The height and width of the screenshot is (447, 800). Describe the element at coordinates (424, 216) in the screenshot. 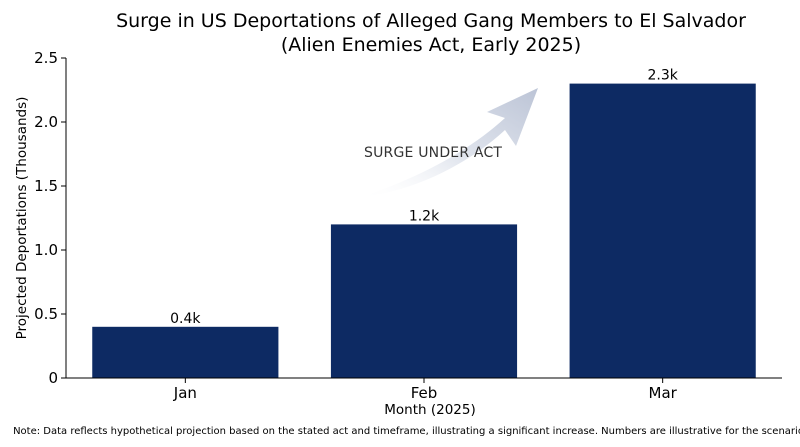

I see `data-label-feb: 1.2k` at that location.